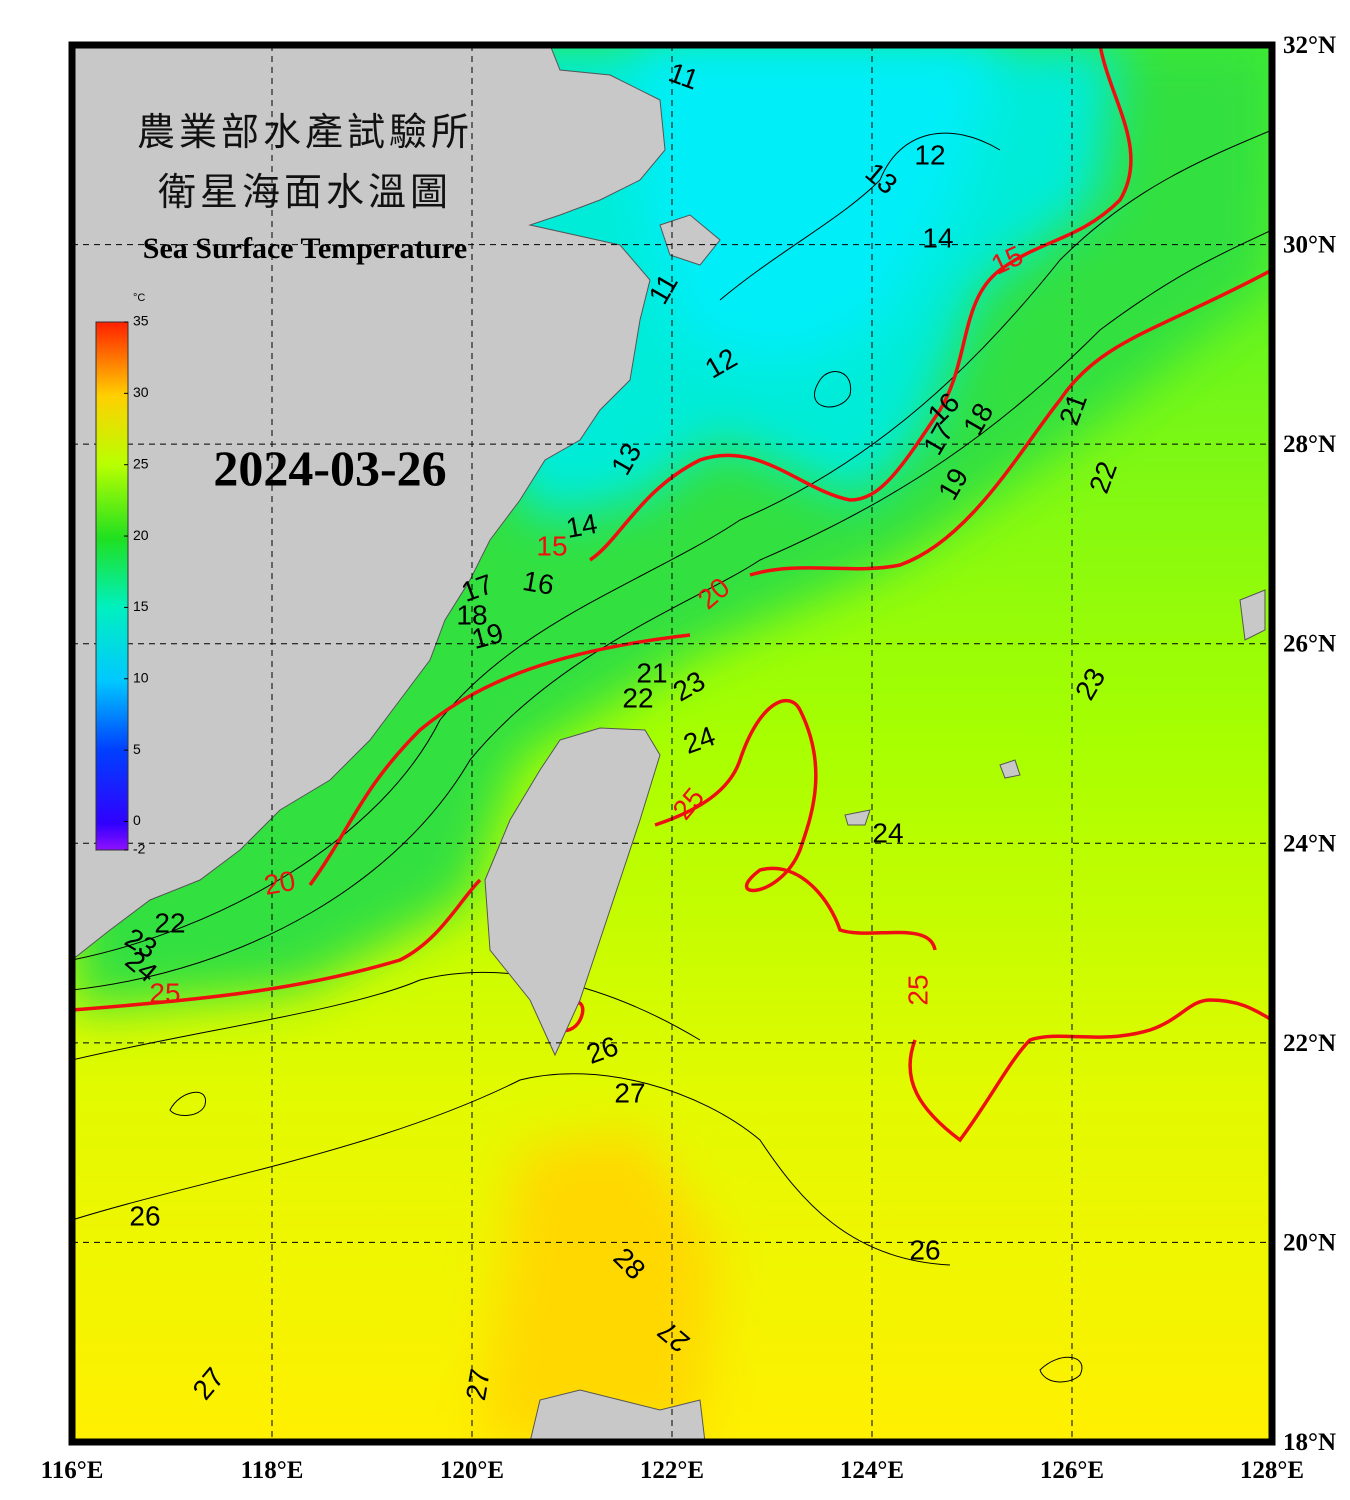 This screenshot has height=1500, width=1350. Describe the element at coordinates (305, 192) in the screenshot. I see `title-map: 衛星海面水溫圖` at that location.